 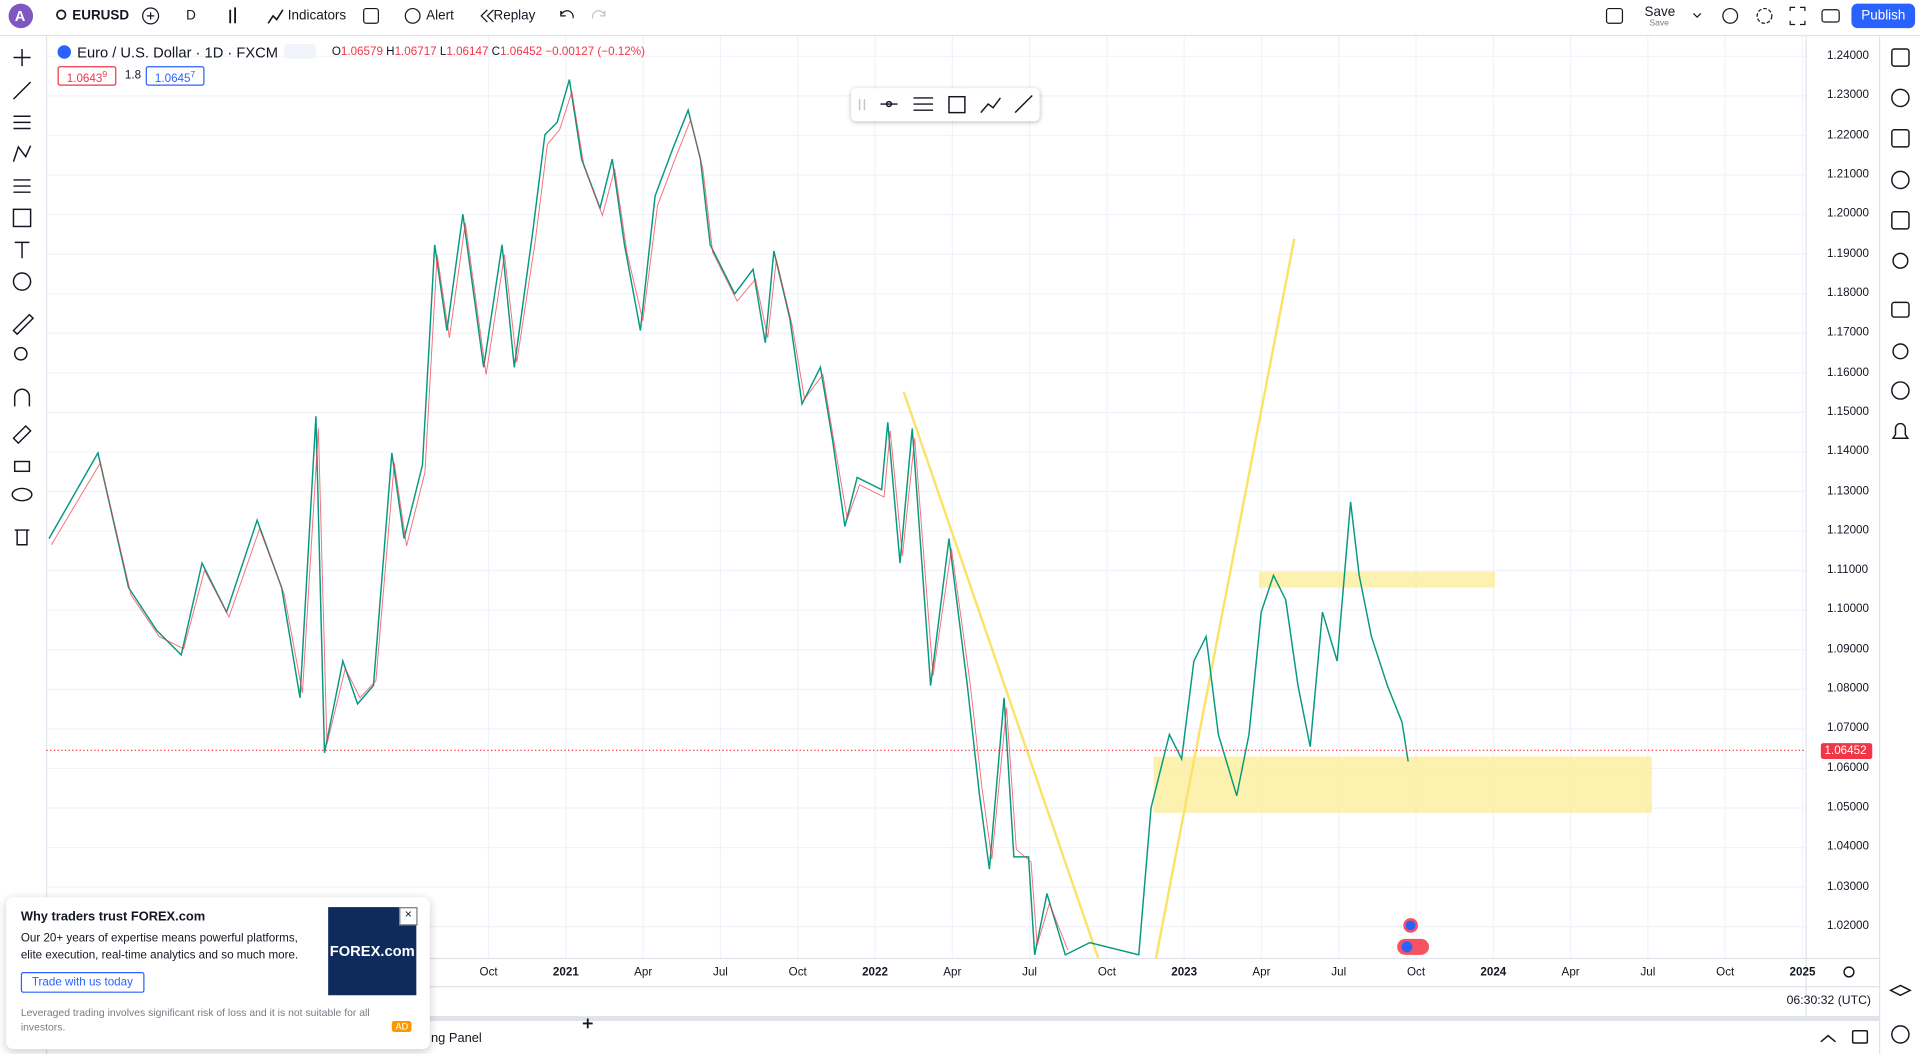 What do you see at coordinates (514, 16) in the screenshot?
I see `replay: Replay` at bounding box center [514, 16].